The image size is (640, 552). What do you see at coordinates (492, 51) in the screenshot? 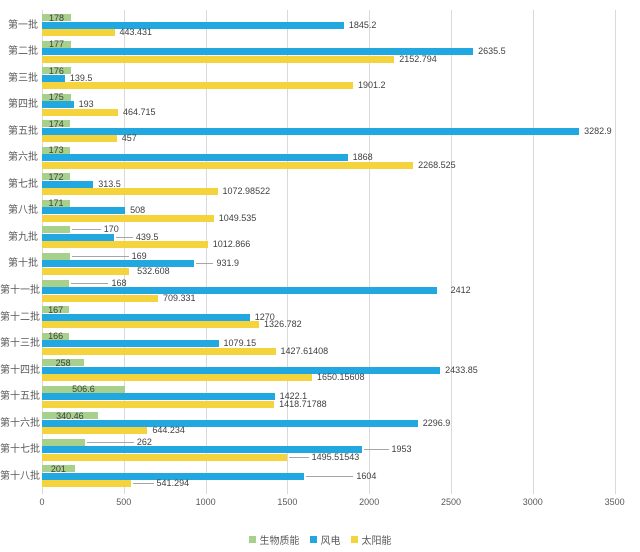
I see `value-label: 2635.5` at bounding box center [492, 51].